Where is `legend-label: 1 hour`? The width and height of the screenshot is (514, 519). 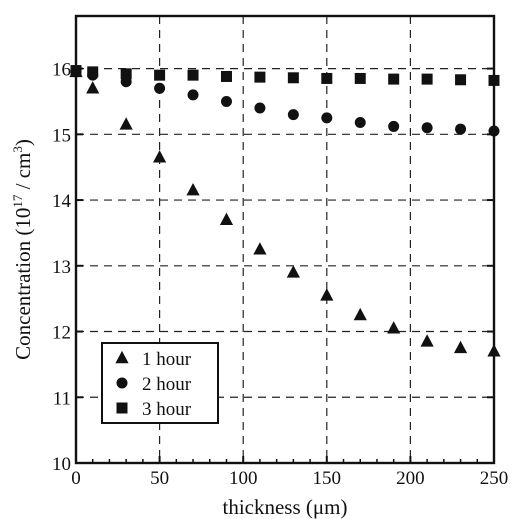 legend-label: 1 hour is located at coordinates (167, 359).